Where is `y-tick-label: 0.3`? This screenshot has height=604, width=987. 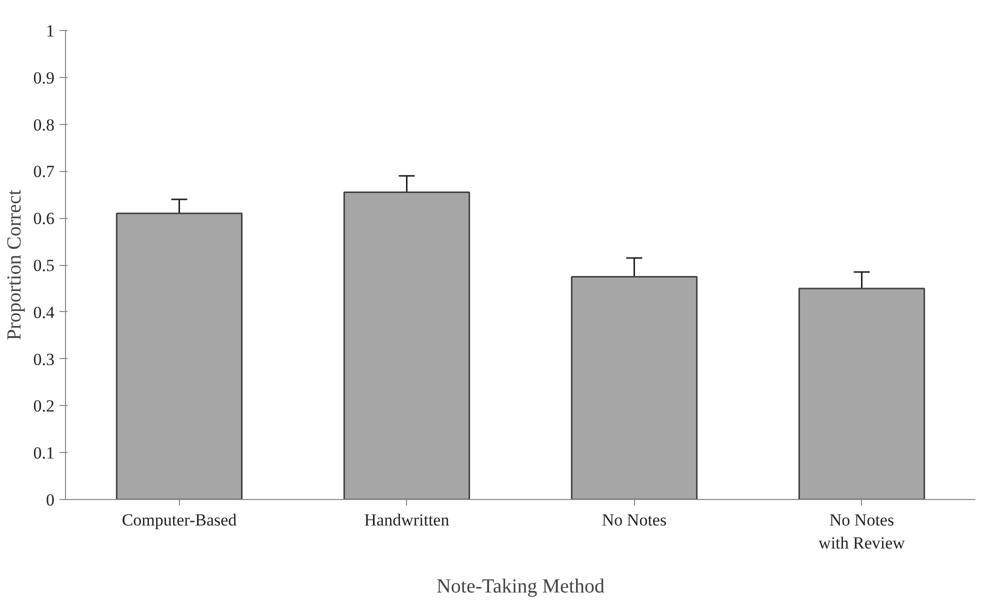
y-tick-label: 0.3 is located at coordinates (43, 359).